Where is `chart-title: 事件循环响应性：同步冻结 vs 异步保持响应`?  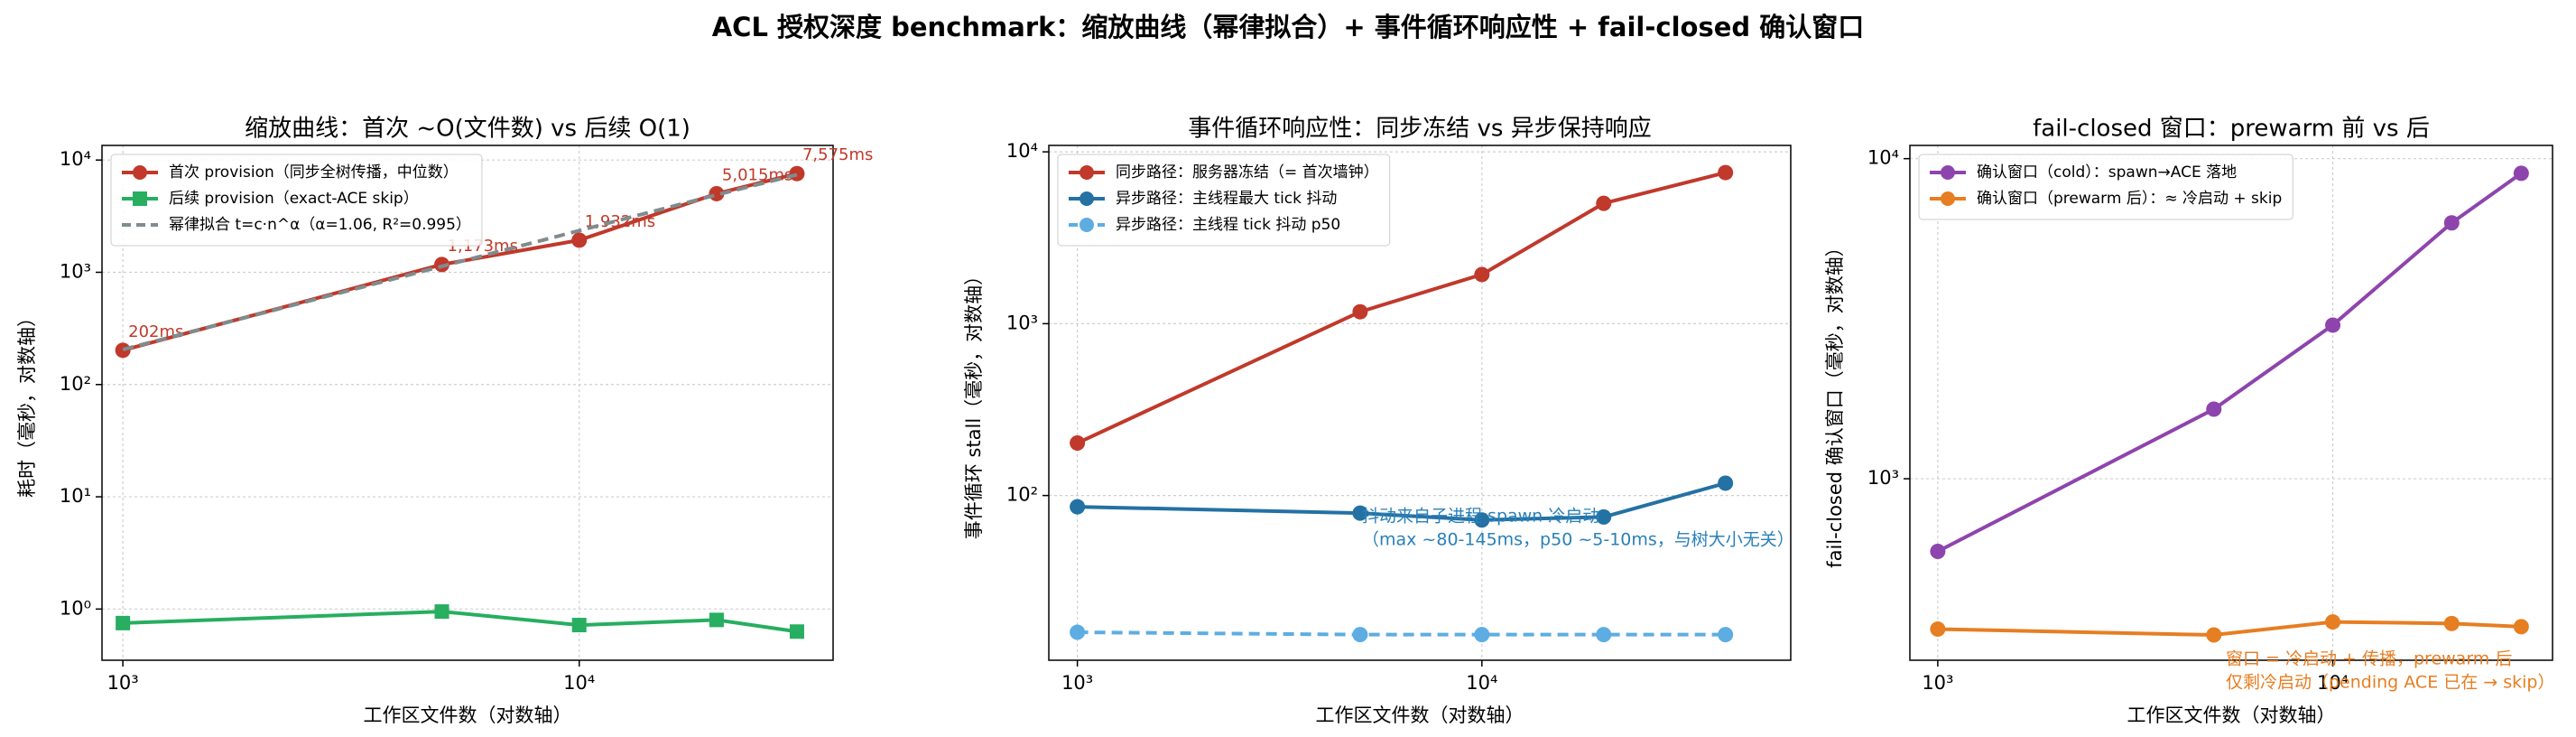
chart-title: 事件循环响应性：同步冻结 vs 异步保持响应 is located at coordinates (1419, 129).